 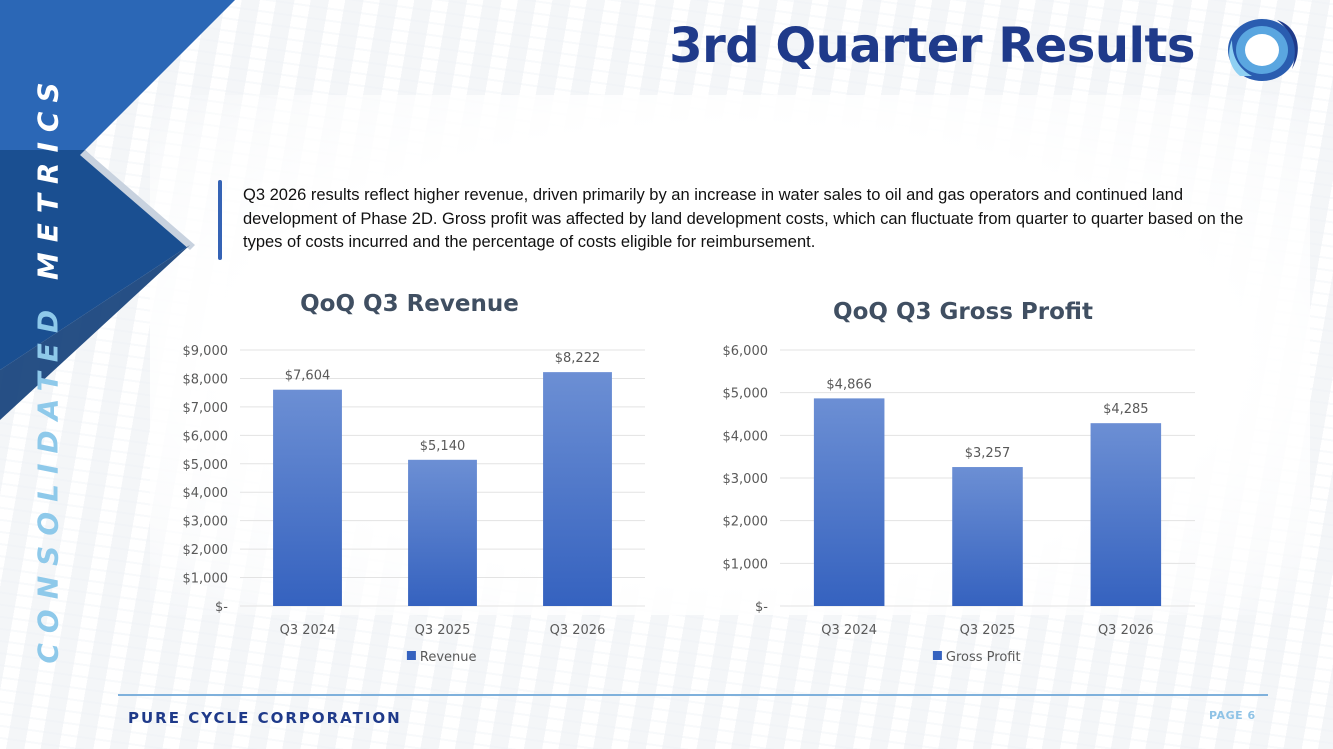 What do you see at coordinates (988, 453) in the screenshot?
I see `data-label: $3,257` at bounding box center [988, 453].